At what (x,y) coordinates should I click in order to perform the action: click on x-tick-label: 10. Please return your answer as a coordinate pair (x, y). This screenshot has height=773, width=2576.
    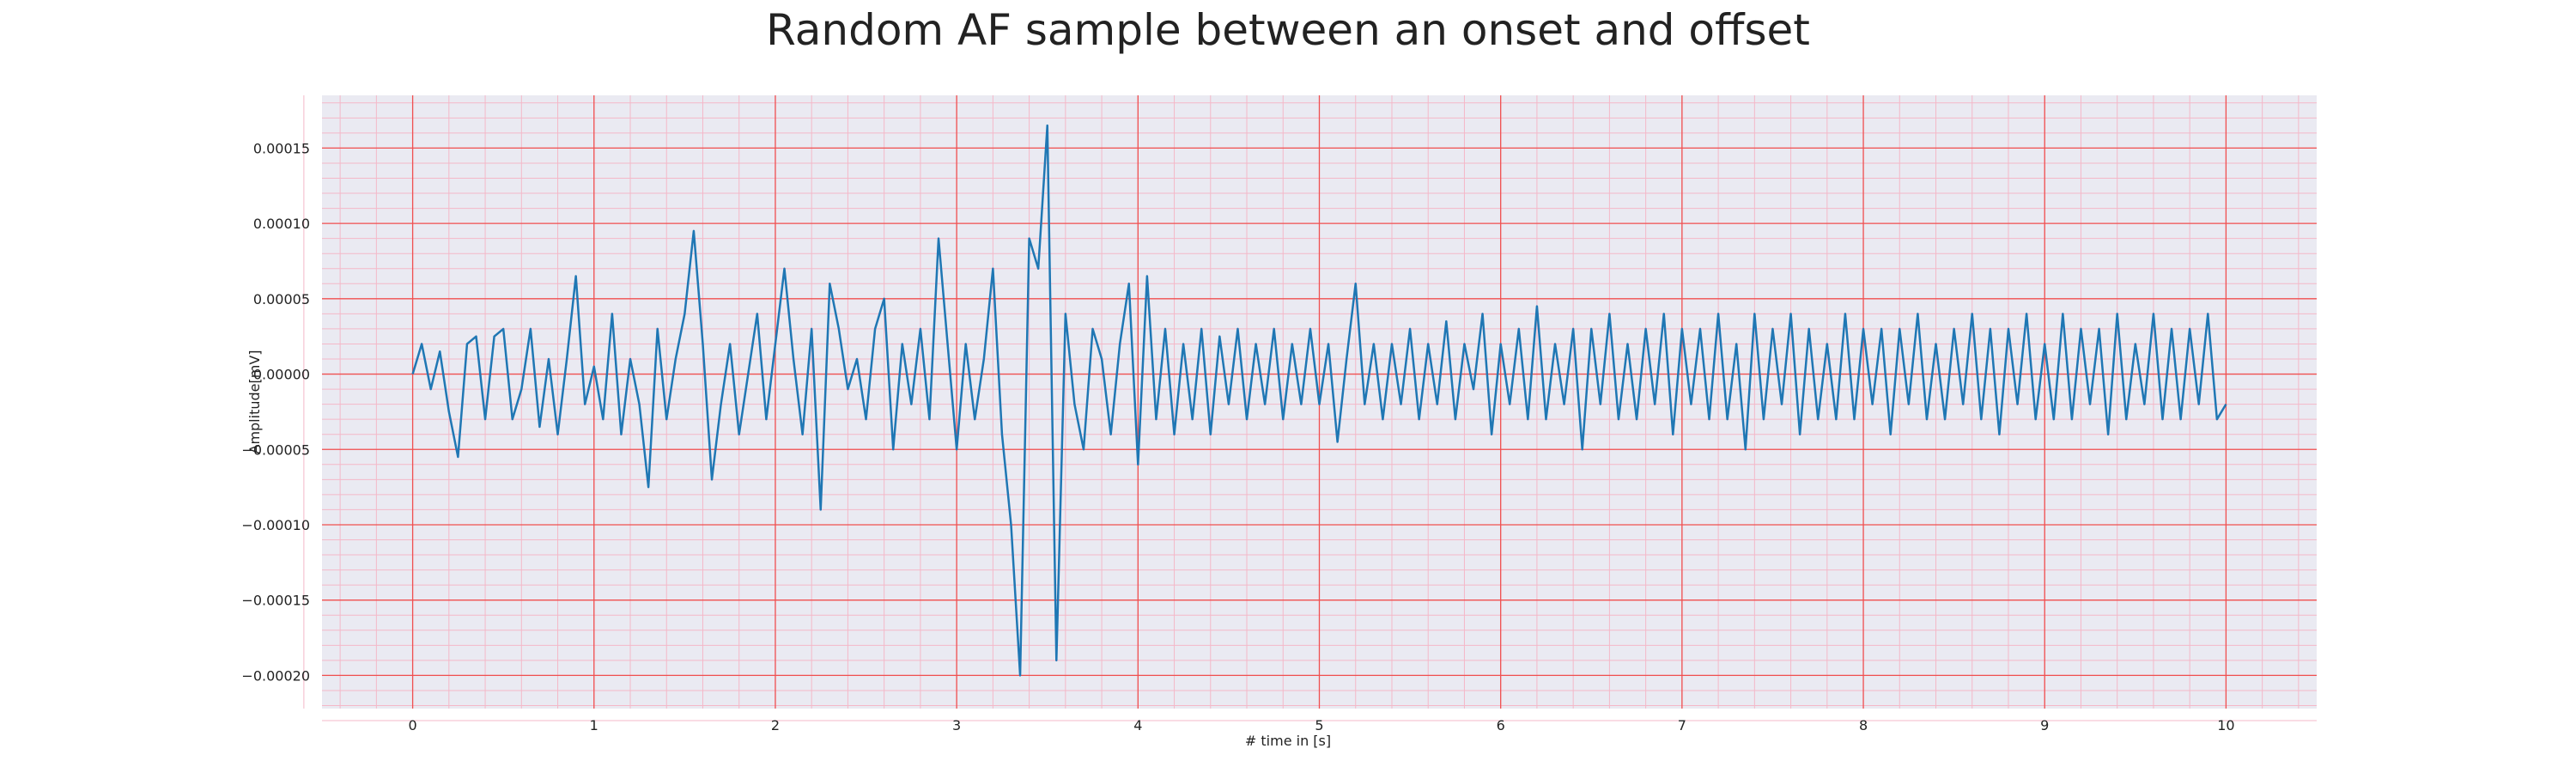
    Looking at the image, I should click on (2225, 725).